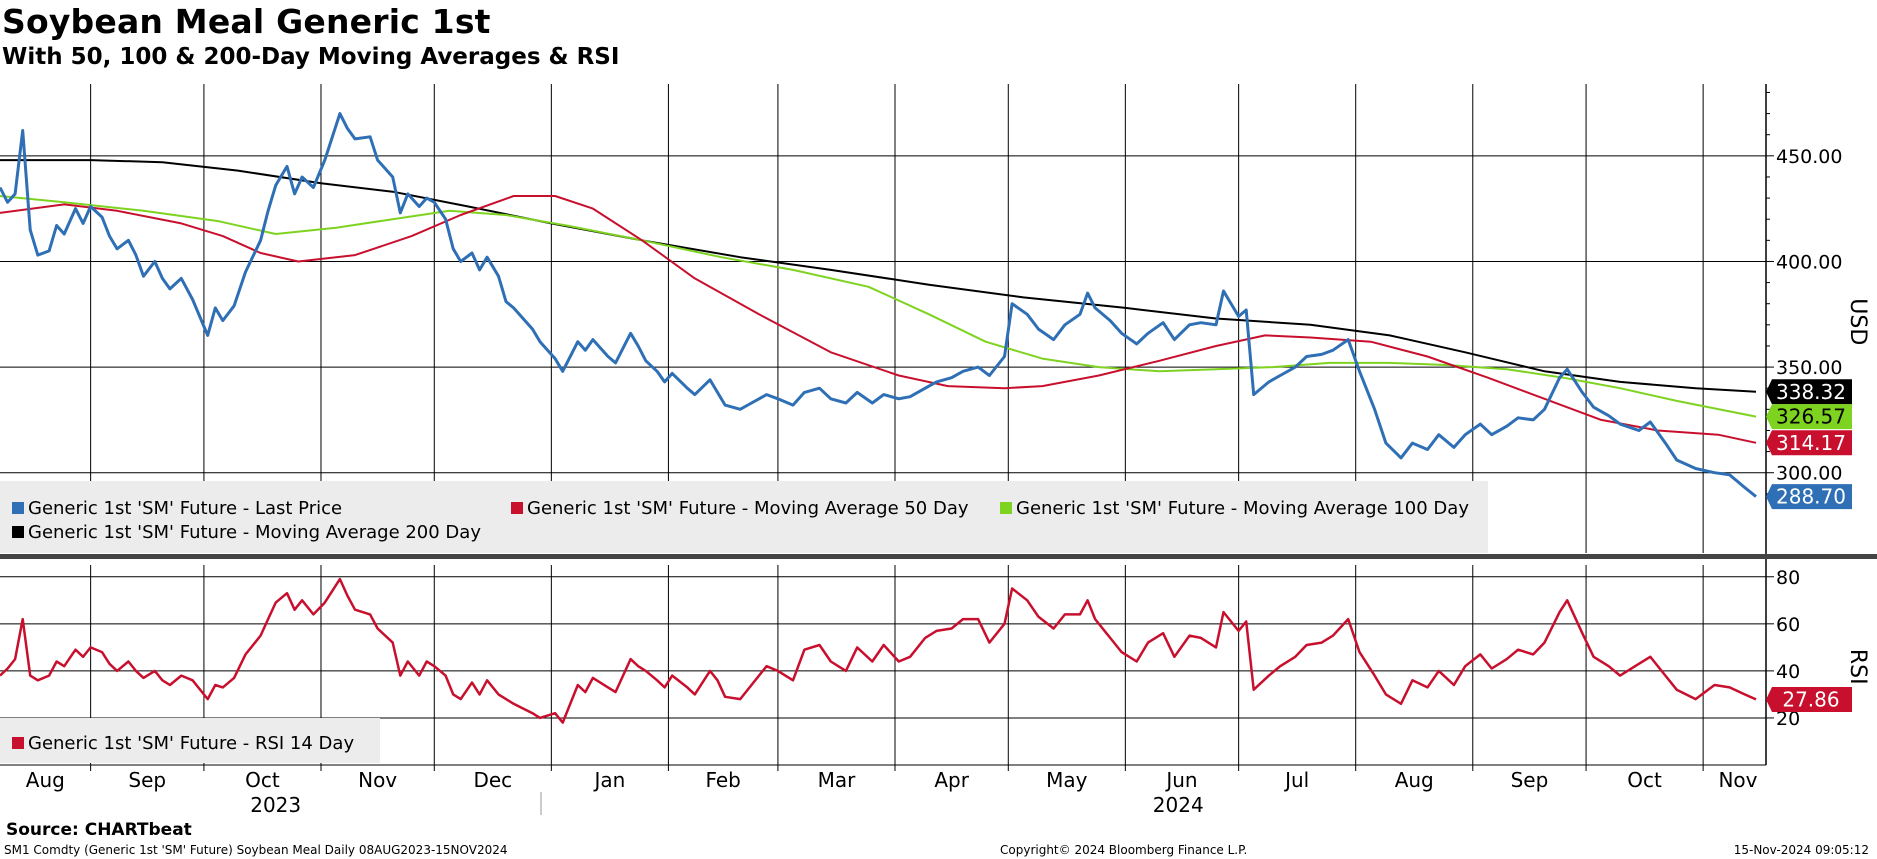  Describe the element at coordinates (1067, 780) in the screenshot. I see `x-tick-label: May` at that location.